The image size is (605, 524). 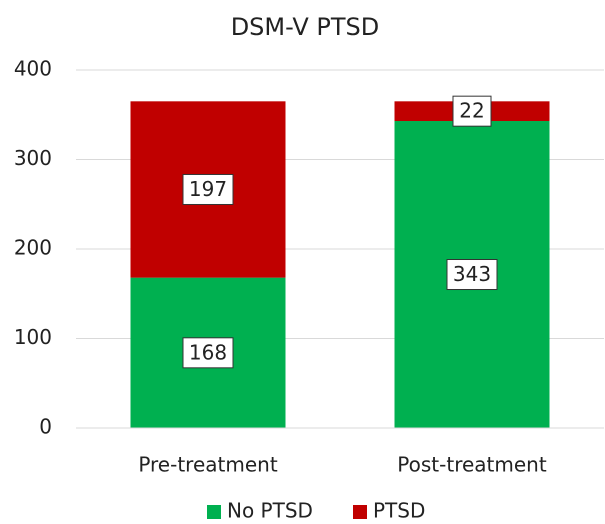 What do you see at coordinates (33, 69) in the screenshot?
I see `y-tick-label: 400` at bounding box center [33, 69].